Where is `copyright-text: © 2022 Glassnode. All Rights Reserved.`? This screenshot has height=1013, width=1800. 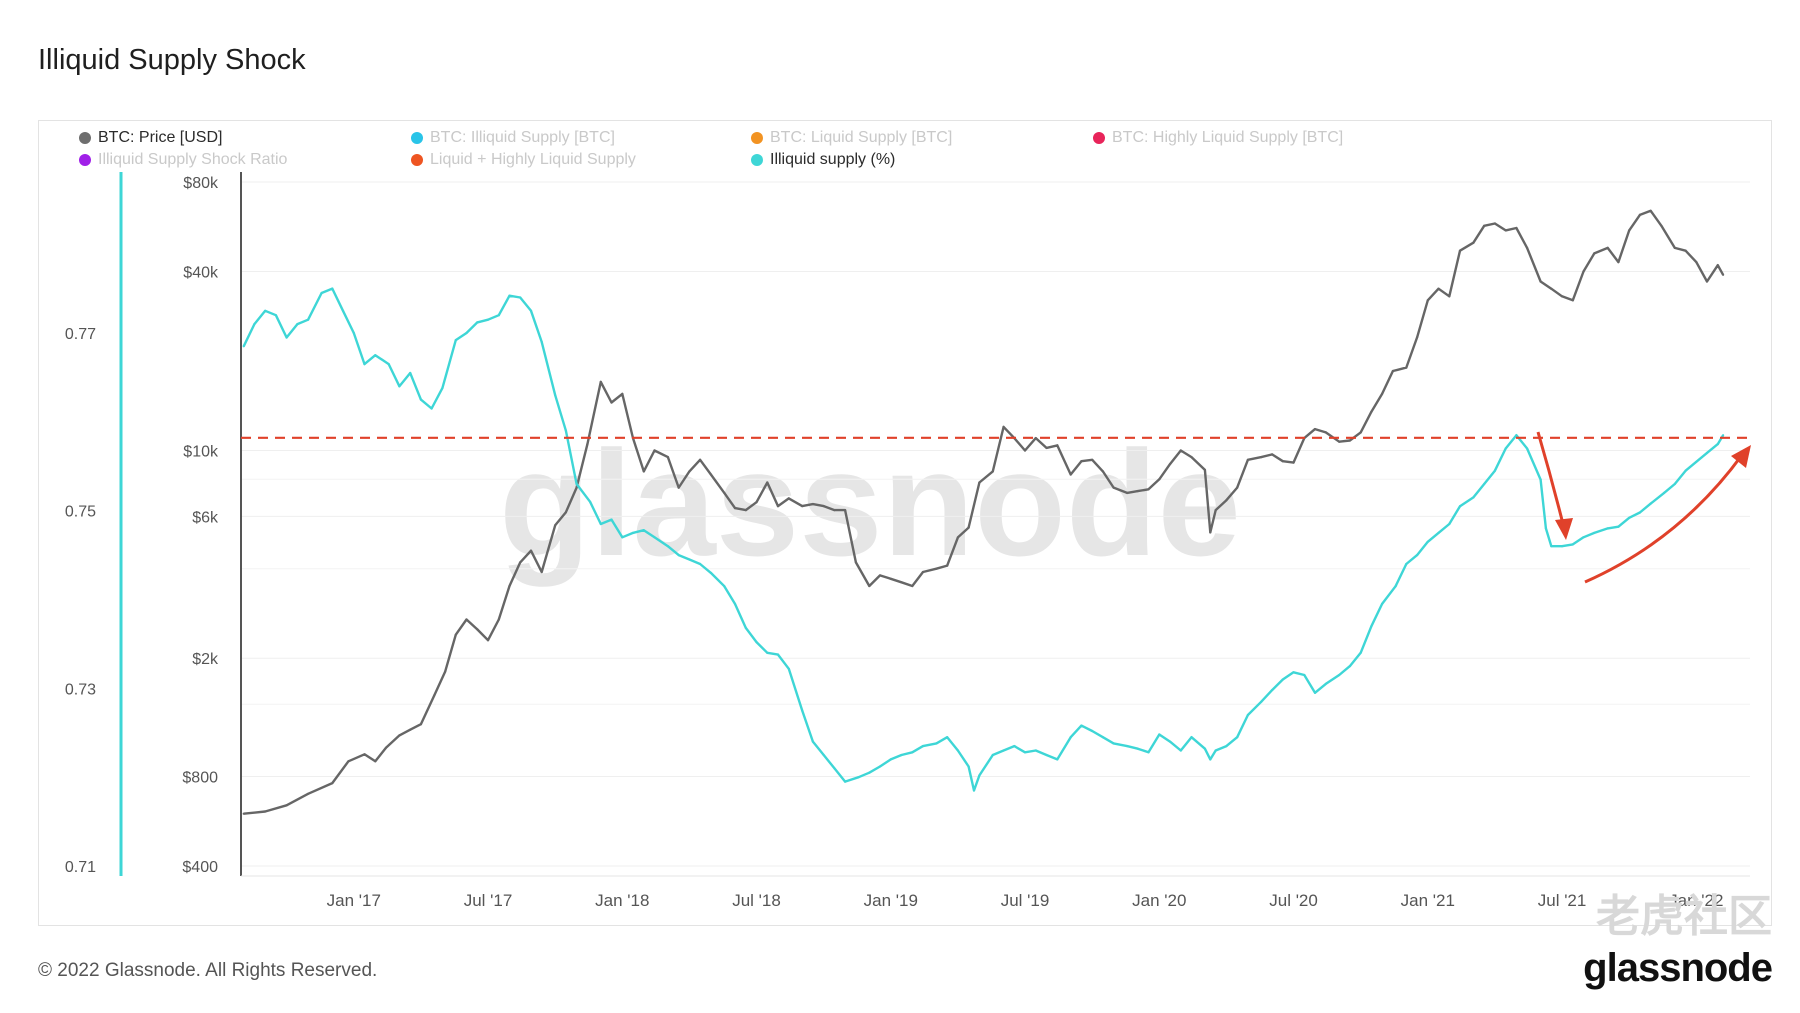
copyright-text: © 2022 Glassnode. All Rights Reserved. is located at coordinates (208, 970).